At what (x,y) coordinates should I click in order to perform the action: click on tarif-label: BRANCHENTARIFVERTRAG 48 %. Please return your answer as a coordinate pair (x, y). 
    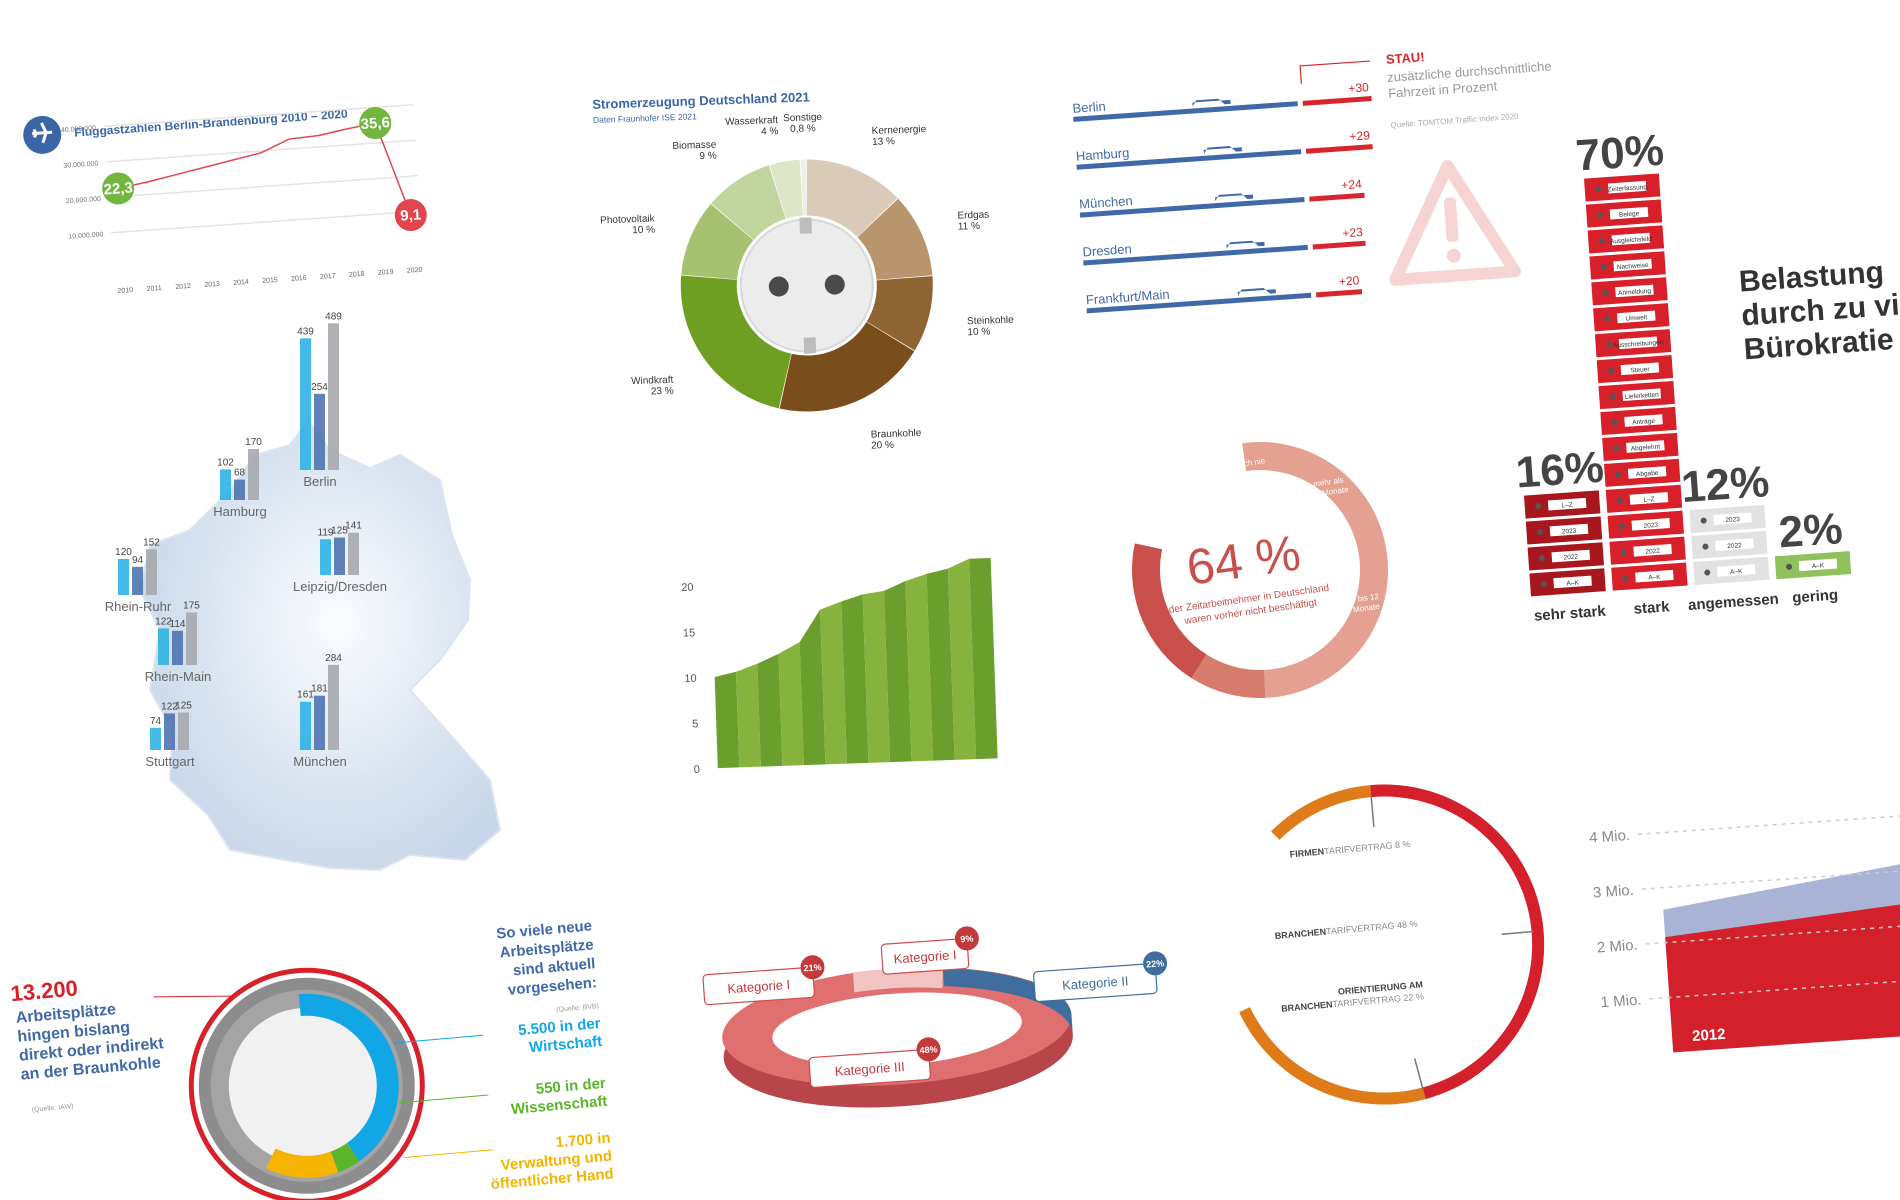
    Looking at the image, I should click on (1346, 930).